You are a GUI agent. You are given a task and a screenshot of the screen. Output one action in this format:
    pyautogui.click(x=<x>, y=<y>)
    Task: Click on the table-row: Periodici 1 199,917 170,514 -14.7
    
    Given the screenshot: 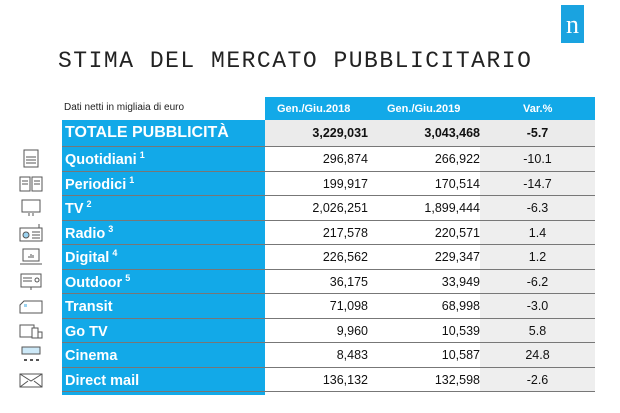 What is the action you would take?
    pyautogui.click(x=328, y=183)
    